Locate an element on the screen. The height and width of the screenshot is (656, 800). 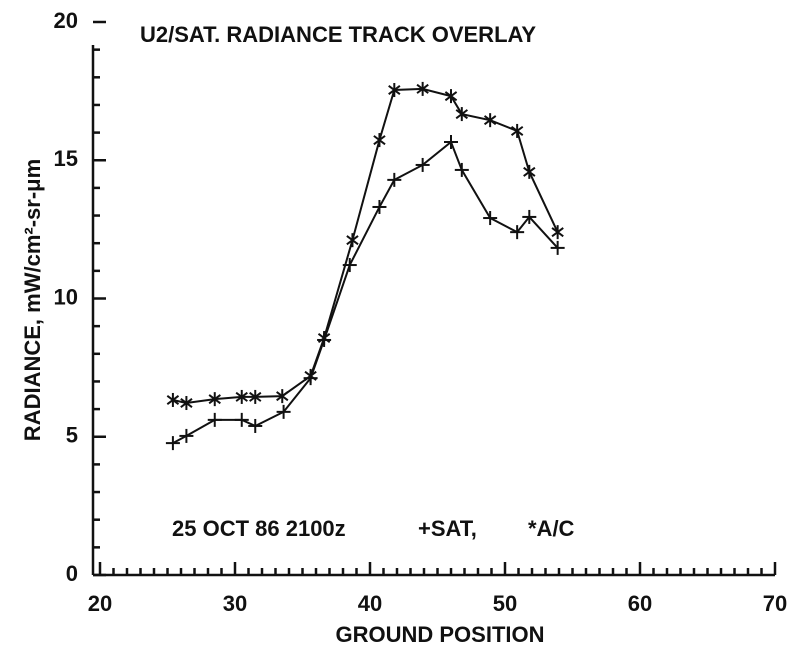
x-axis-label: GROUND POSITION is located at coordinates (439, 634).